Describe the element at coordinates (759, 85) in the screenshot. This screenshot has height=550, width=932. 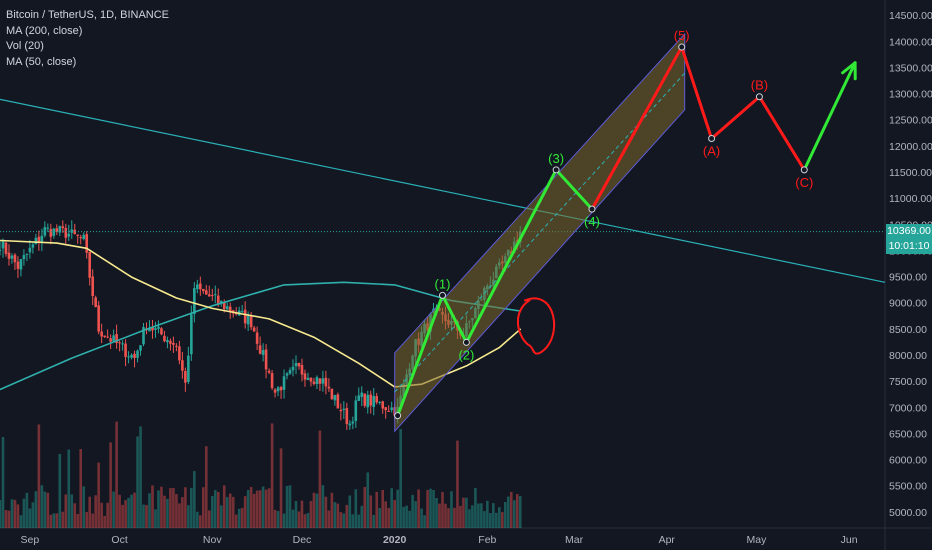
I see `wave-label: (B)` at that location.